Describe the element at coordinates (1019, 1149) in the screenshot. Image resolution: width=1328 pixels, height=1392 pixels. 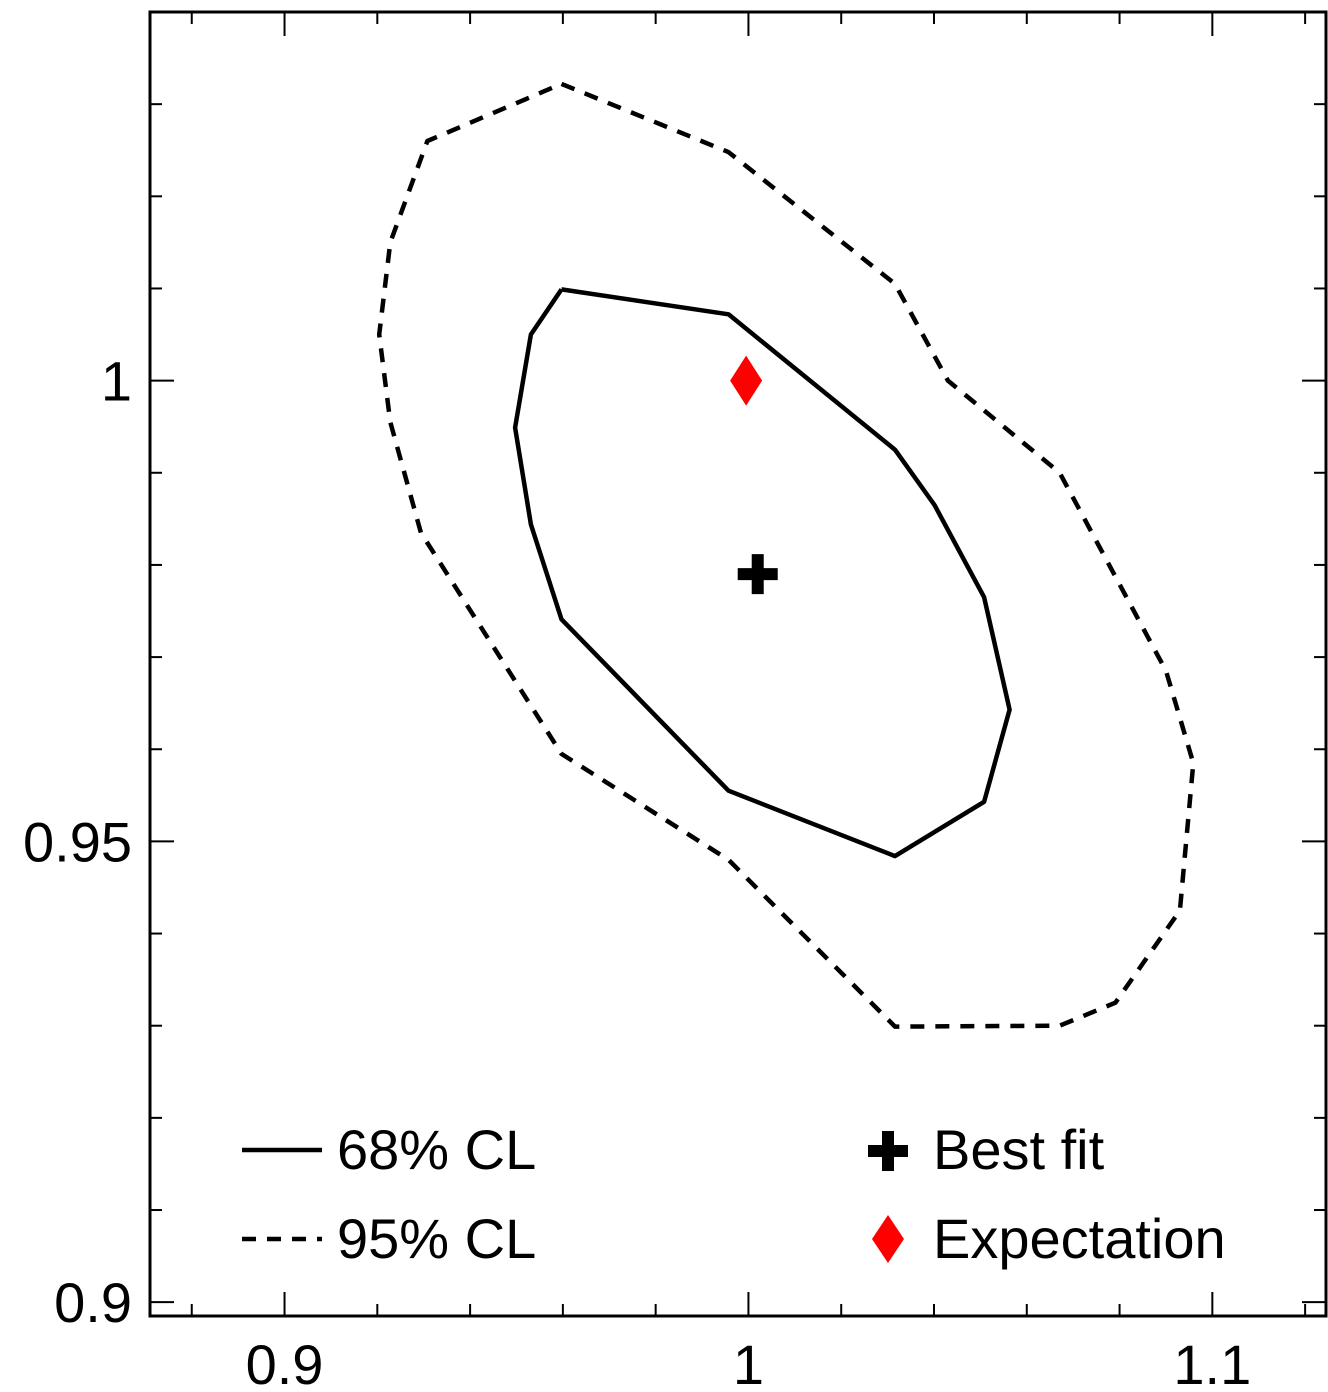
I see `legend-label-best-fit: Best fit` at that location.